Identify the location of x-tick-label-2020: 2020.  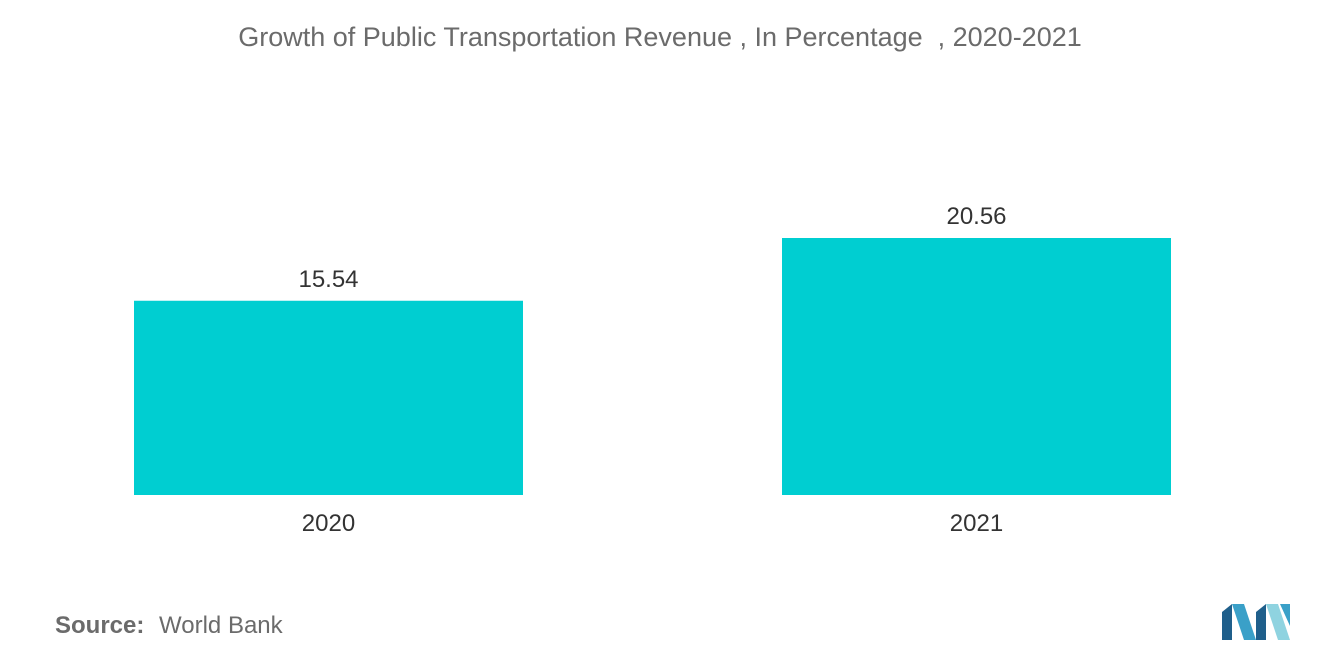
(328, 523).